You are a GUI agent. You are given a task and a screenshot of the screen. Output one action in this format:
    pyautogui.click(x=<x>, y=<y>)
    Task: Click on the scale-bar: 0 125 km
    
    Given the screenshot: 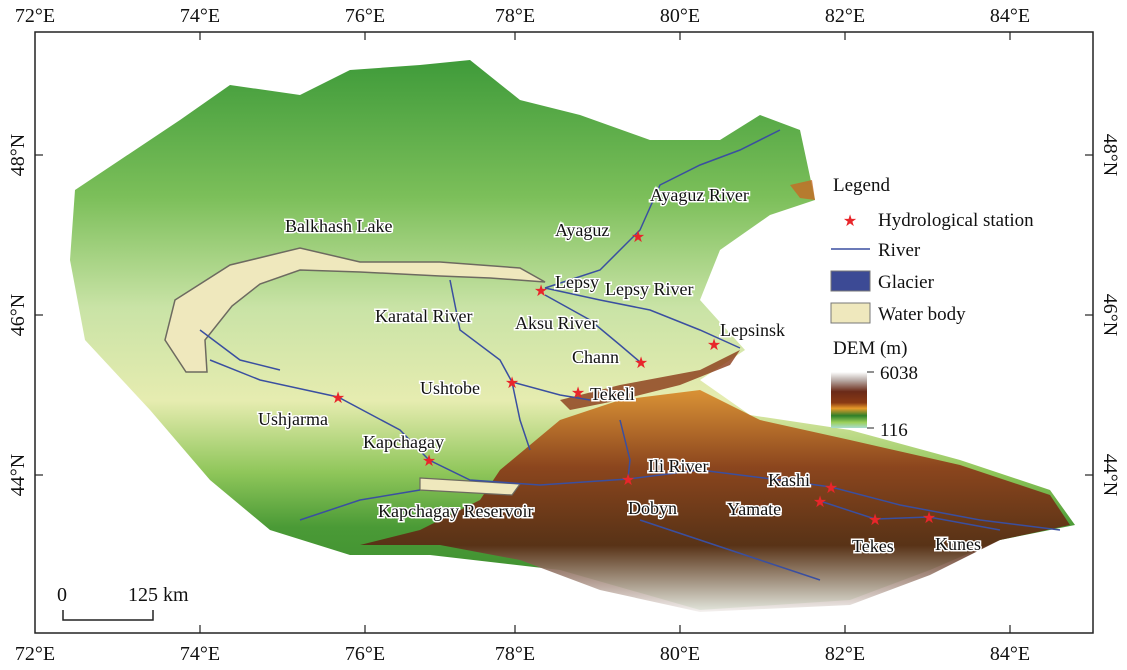 What is the action you would take?
    pyautogui.click(x=123, y=602)
    